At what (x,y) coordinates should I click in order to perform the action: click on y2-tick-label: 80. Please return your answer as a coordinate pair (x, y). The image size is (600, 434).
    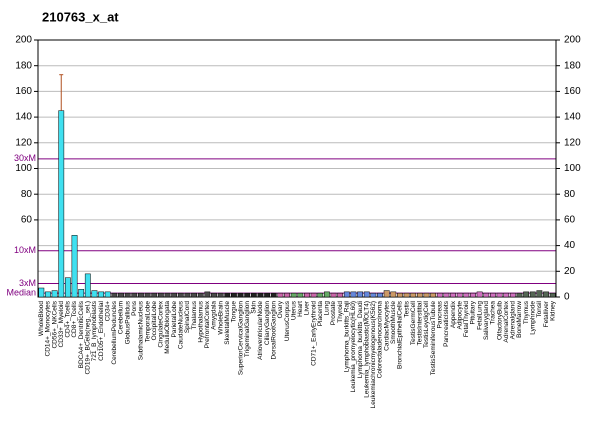
    Looking at the image, I should click on (570, 194).